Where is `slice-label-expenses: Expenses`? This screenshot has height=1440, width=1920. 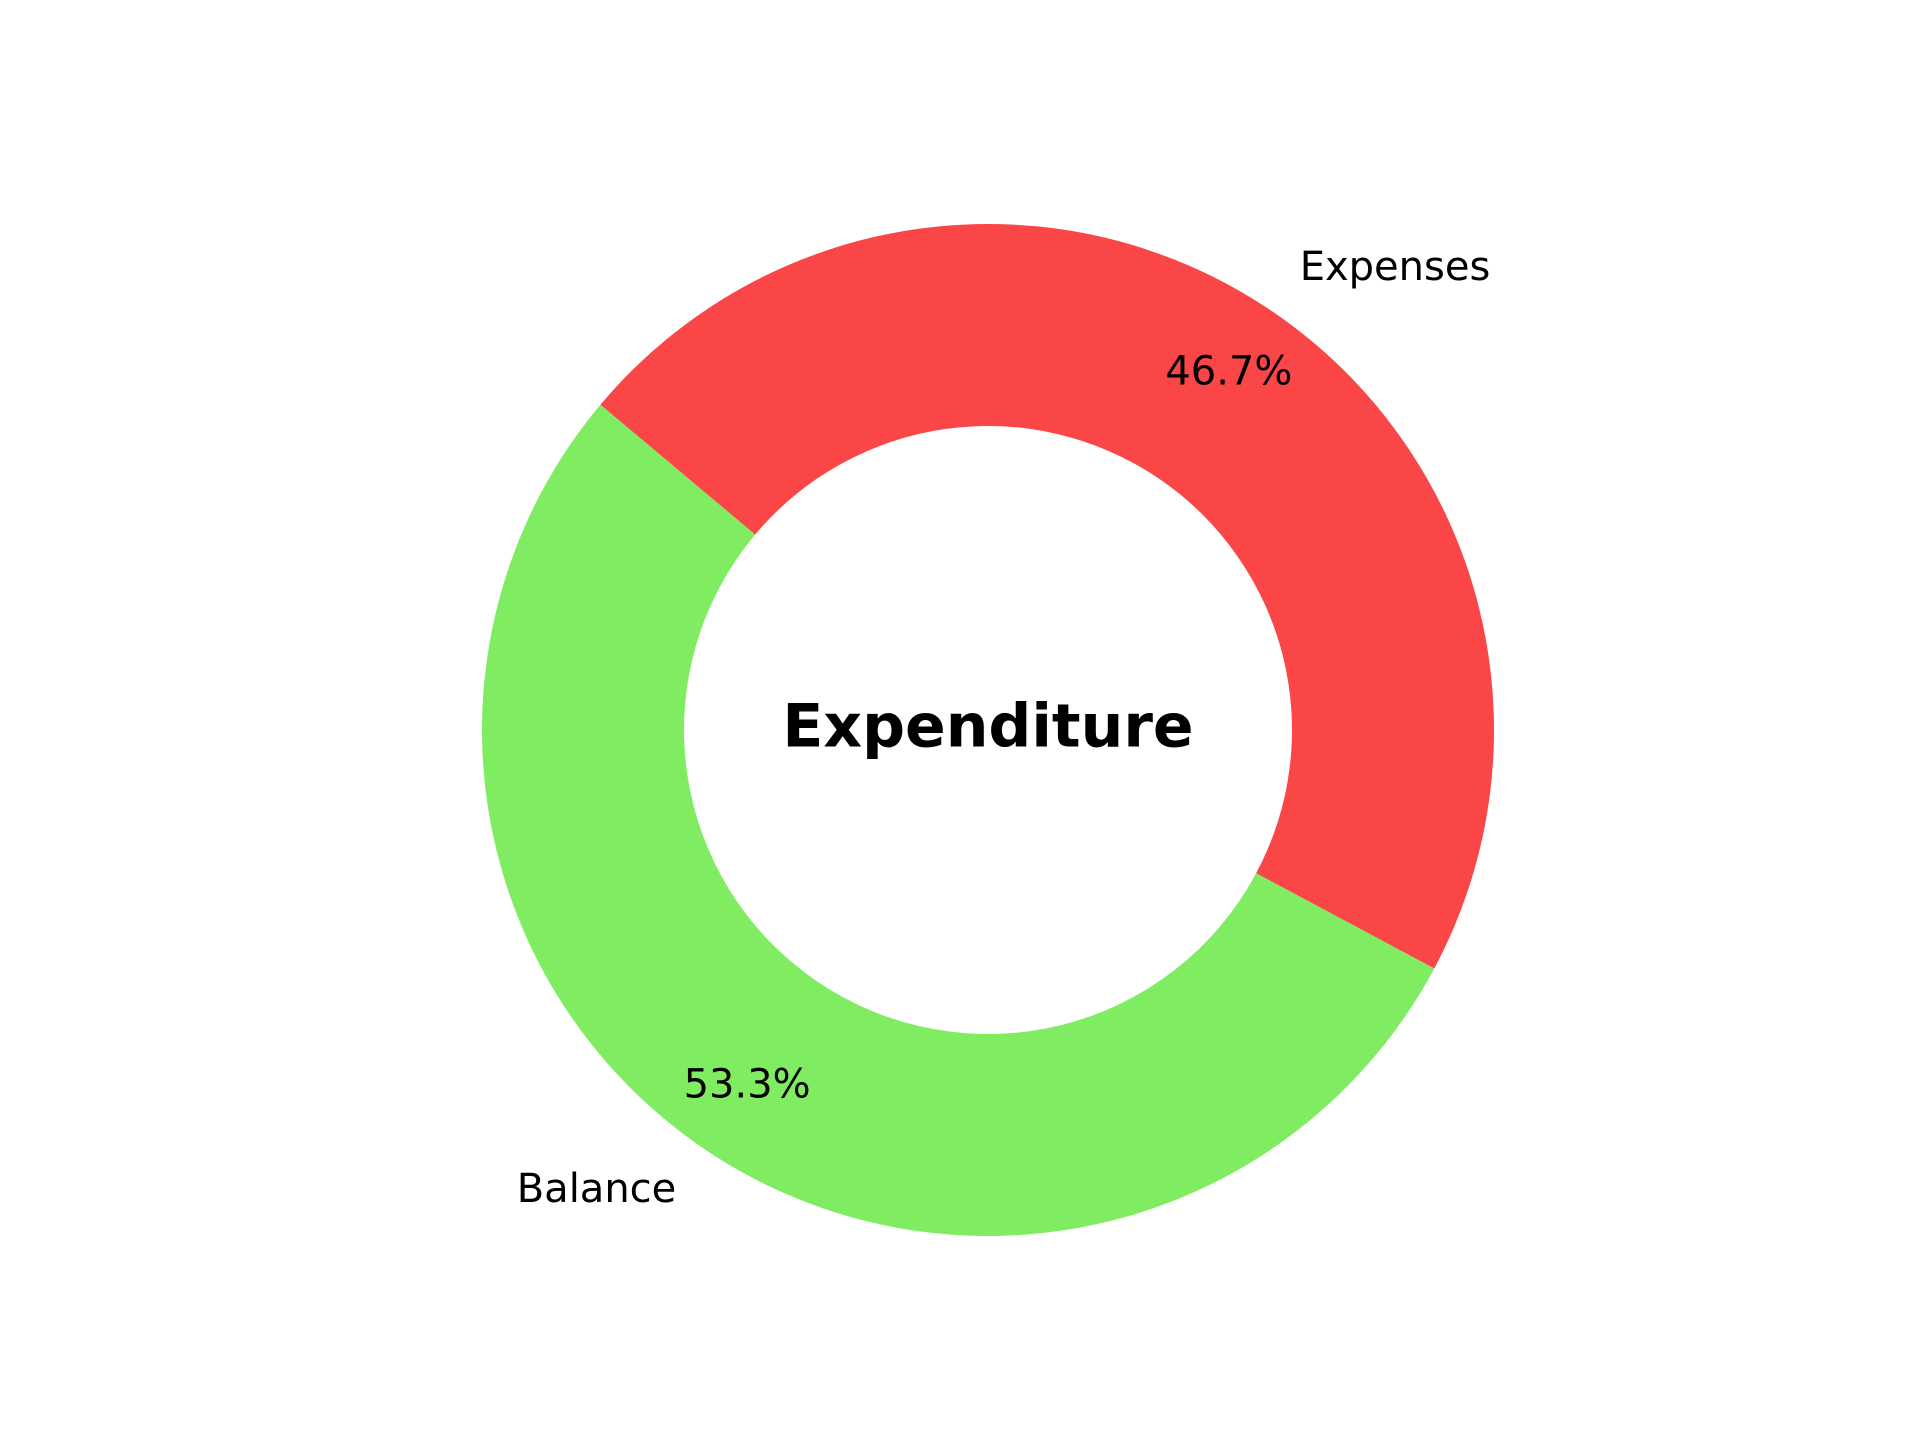 slice-label-expenses: Expenses is located at coordinates (1395, 267).